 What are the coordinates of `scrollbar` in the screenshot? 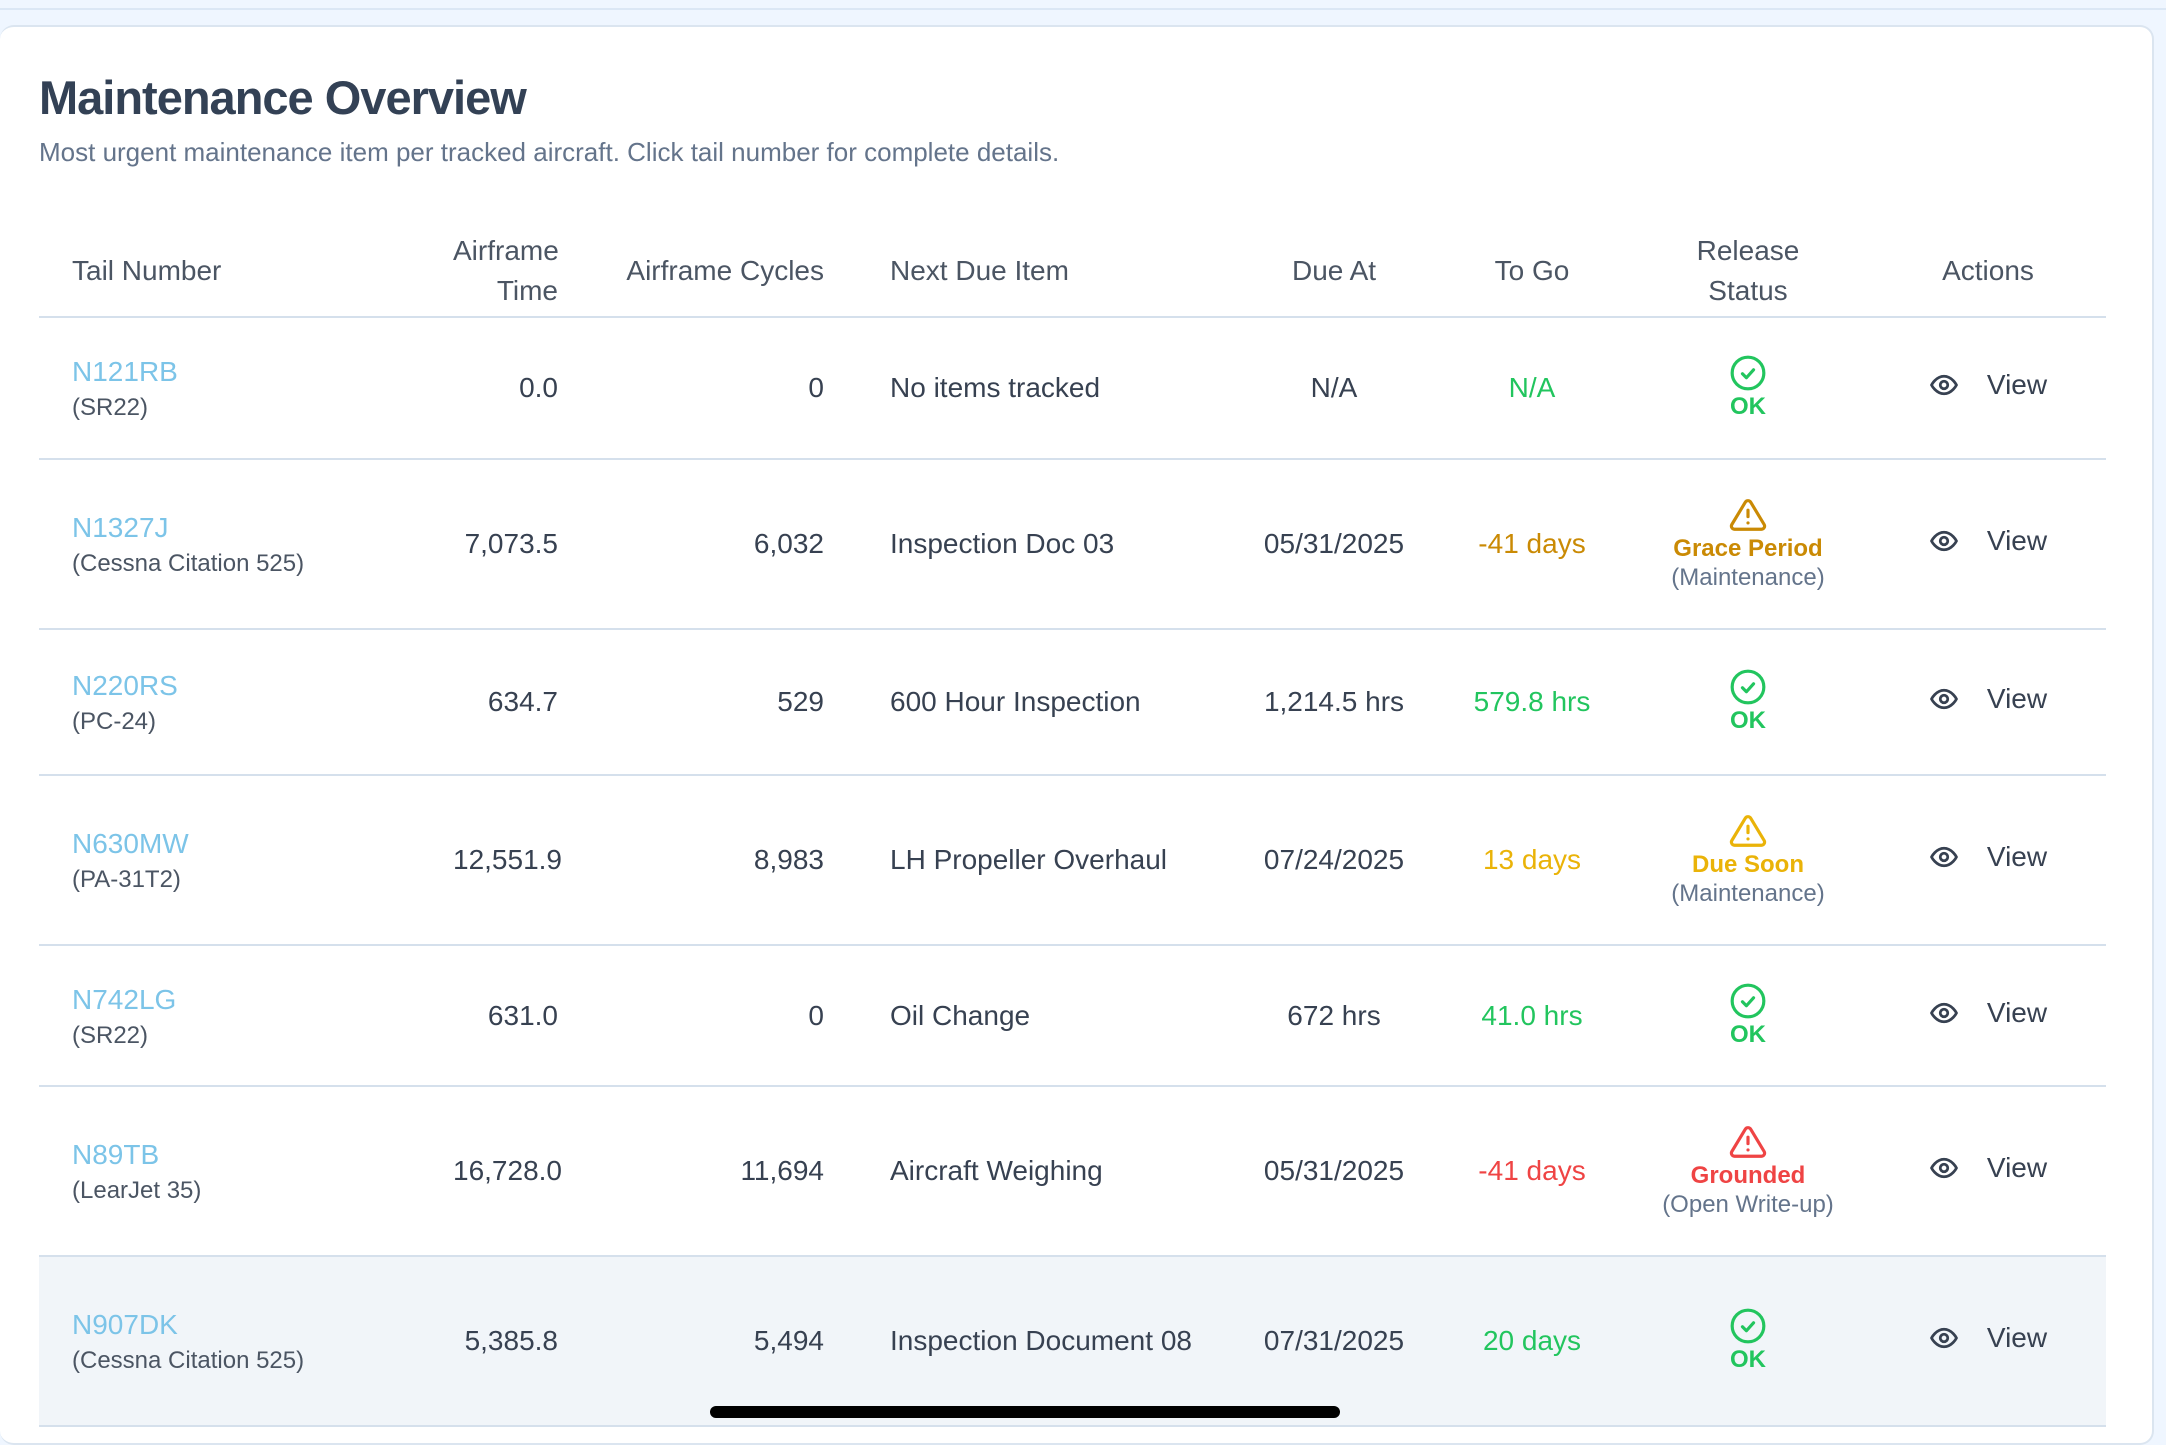 It's located at (1025, 1412).